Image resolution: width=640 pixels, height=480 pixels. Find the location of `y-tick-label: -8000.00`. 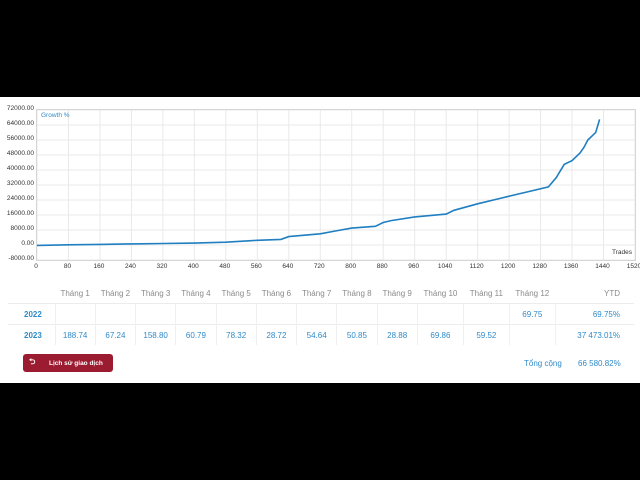

y-tick-label: -8000.00 is located at coordinates (21, 258).